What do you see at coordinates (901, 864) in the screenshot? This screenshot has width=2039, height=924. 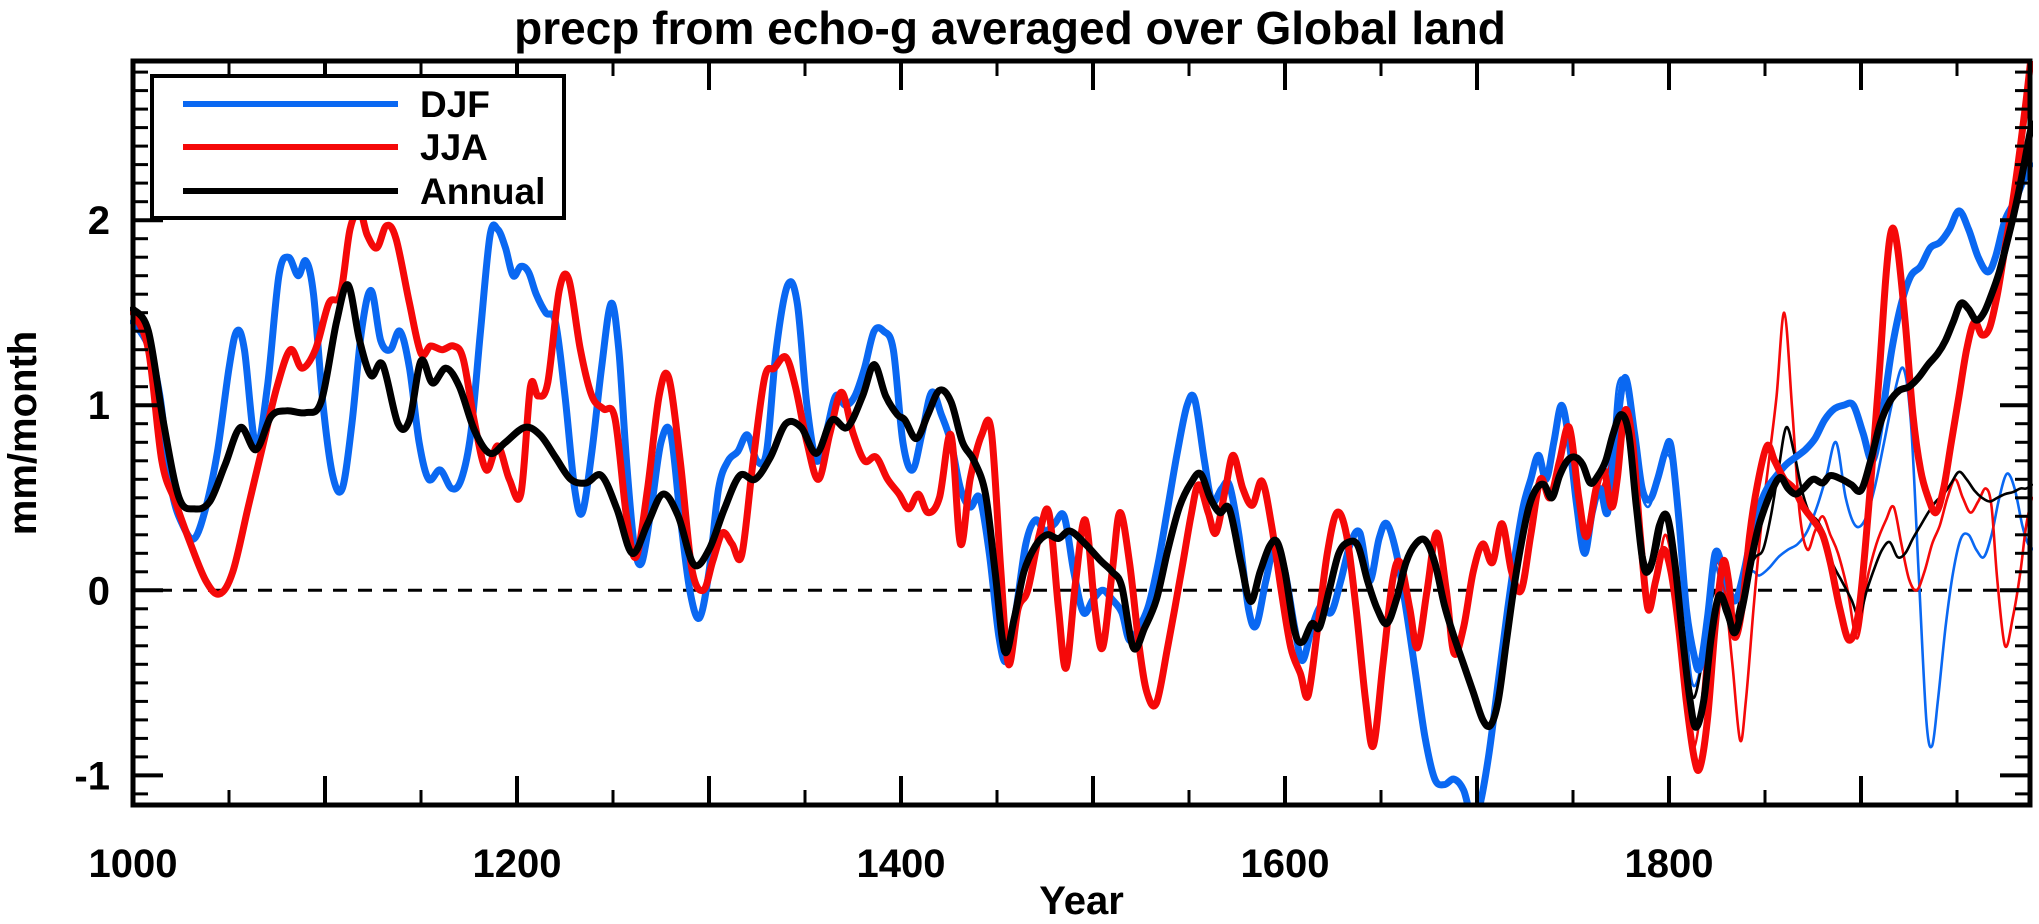 I see `x-tick-label-1400: 1400` at bounding box center [901, 864].